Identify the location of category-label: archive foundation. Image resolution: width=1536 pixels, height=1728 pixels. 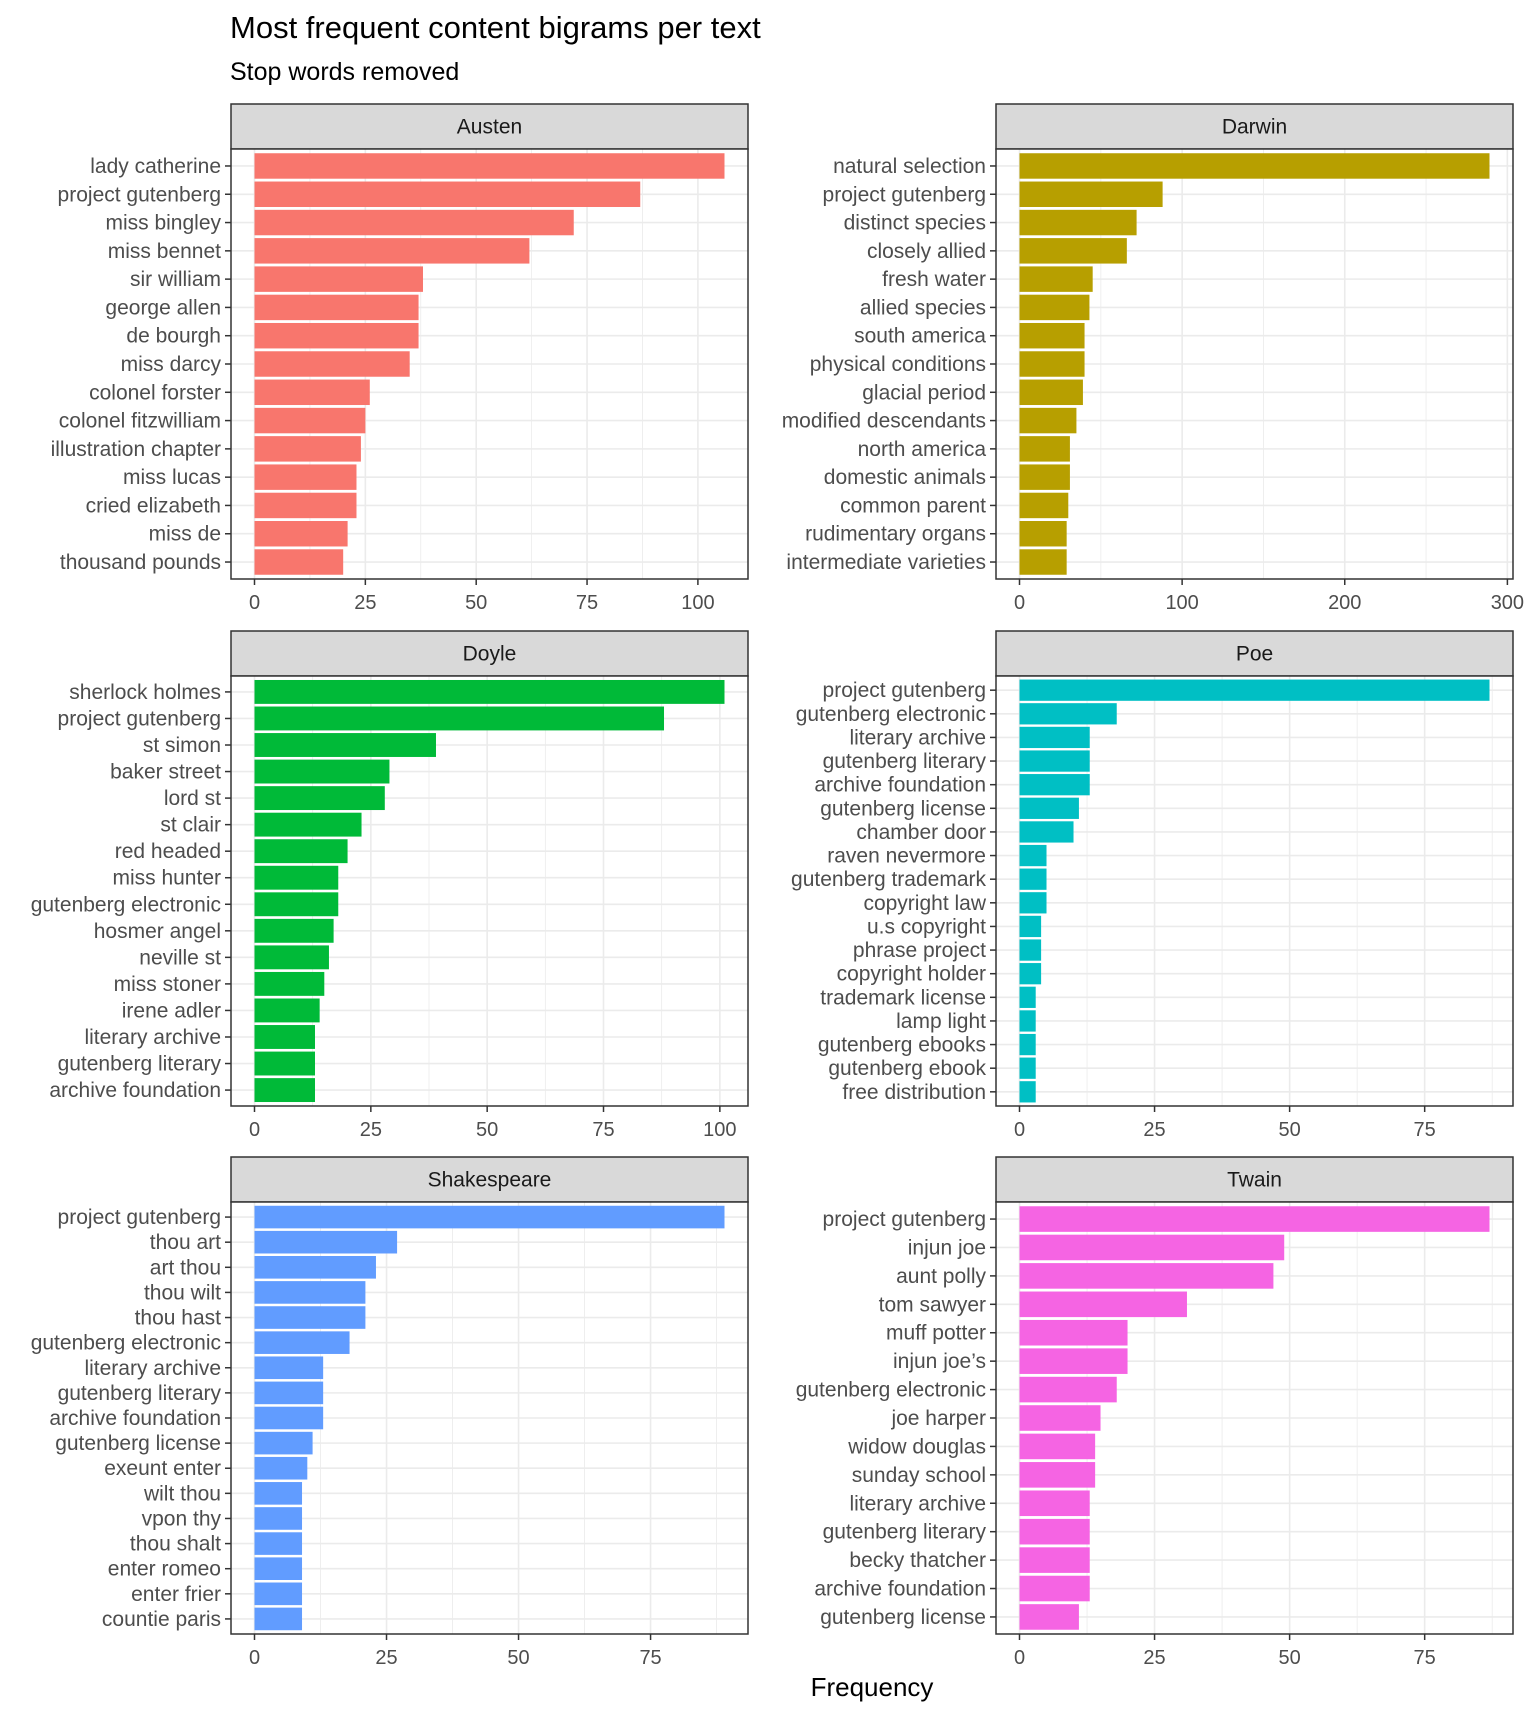
(135, 1418).